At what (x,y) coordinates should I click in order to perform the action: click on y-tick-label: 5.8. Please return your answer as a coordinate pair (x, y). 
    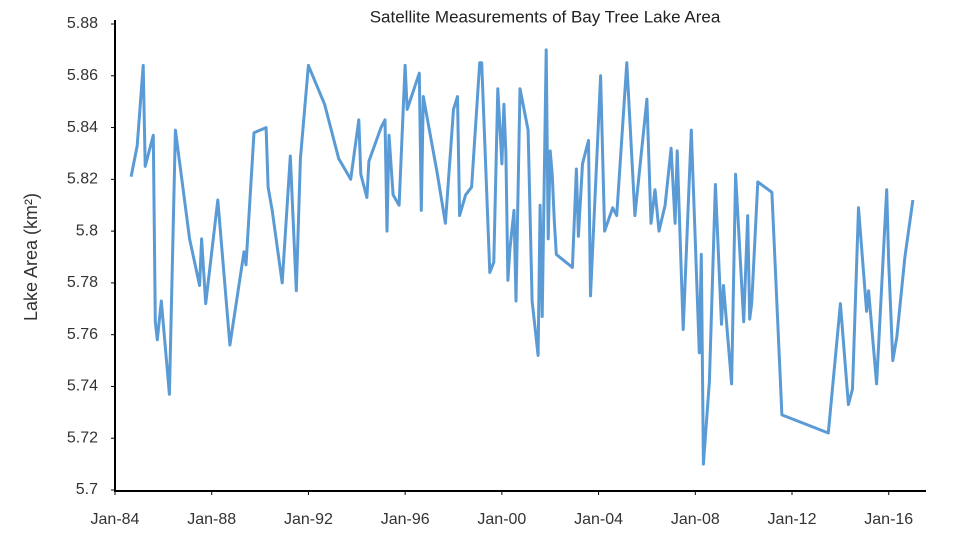
    Looking at the image, I should click on (87, 230).